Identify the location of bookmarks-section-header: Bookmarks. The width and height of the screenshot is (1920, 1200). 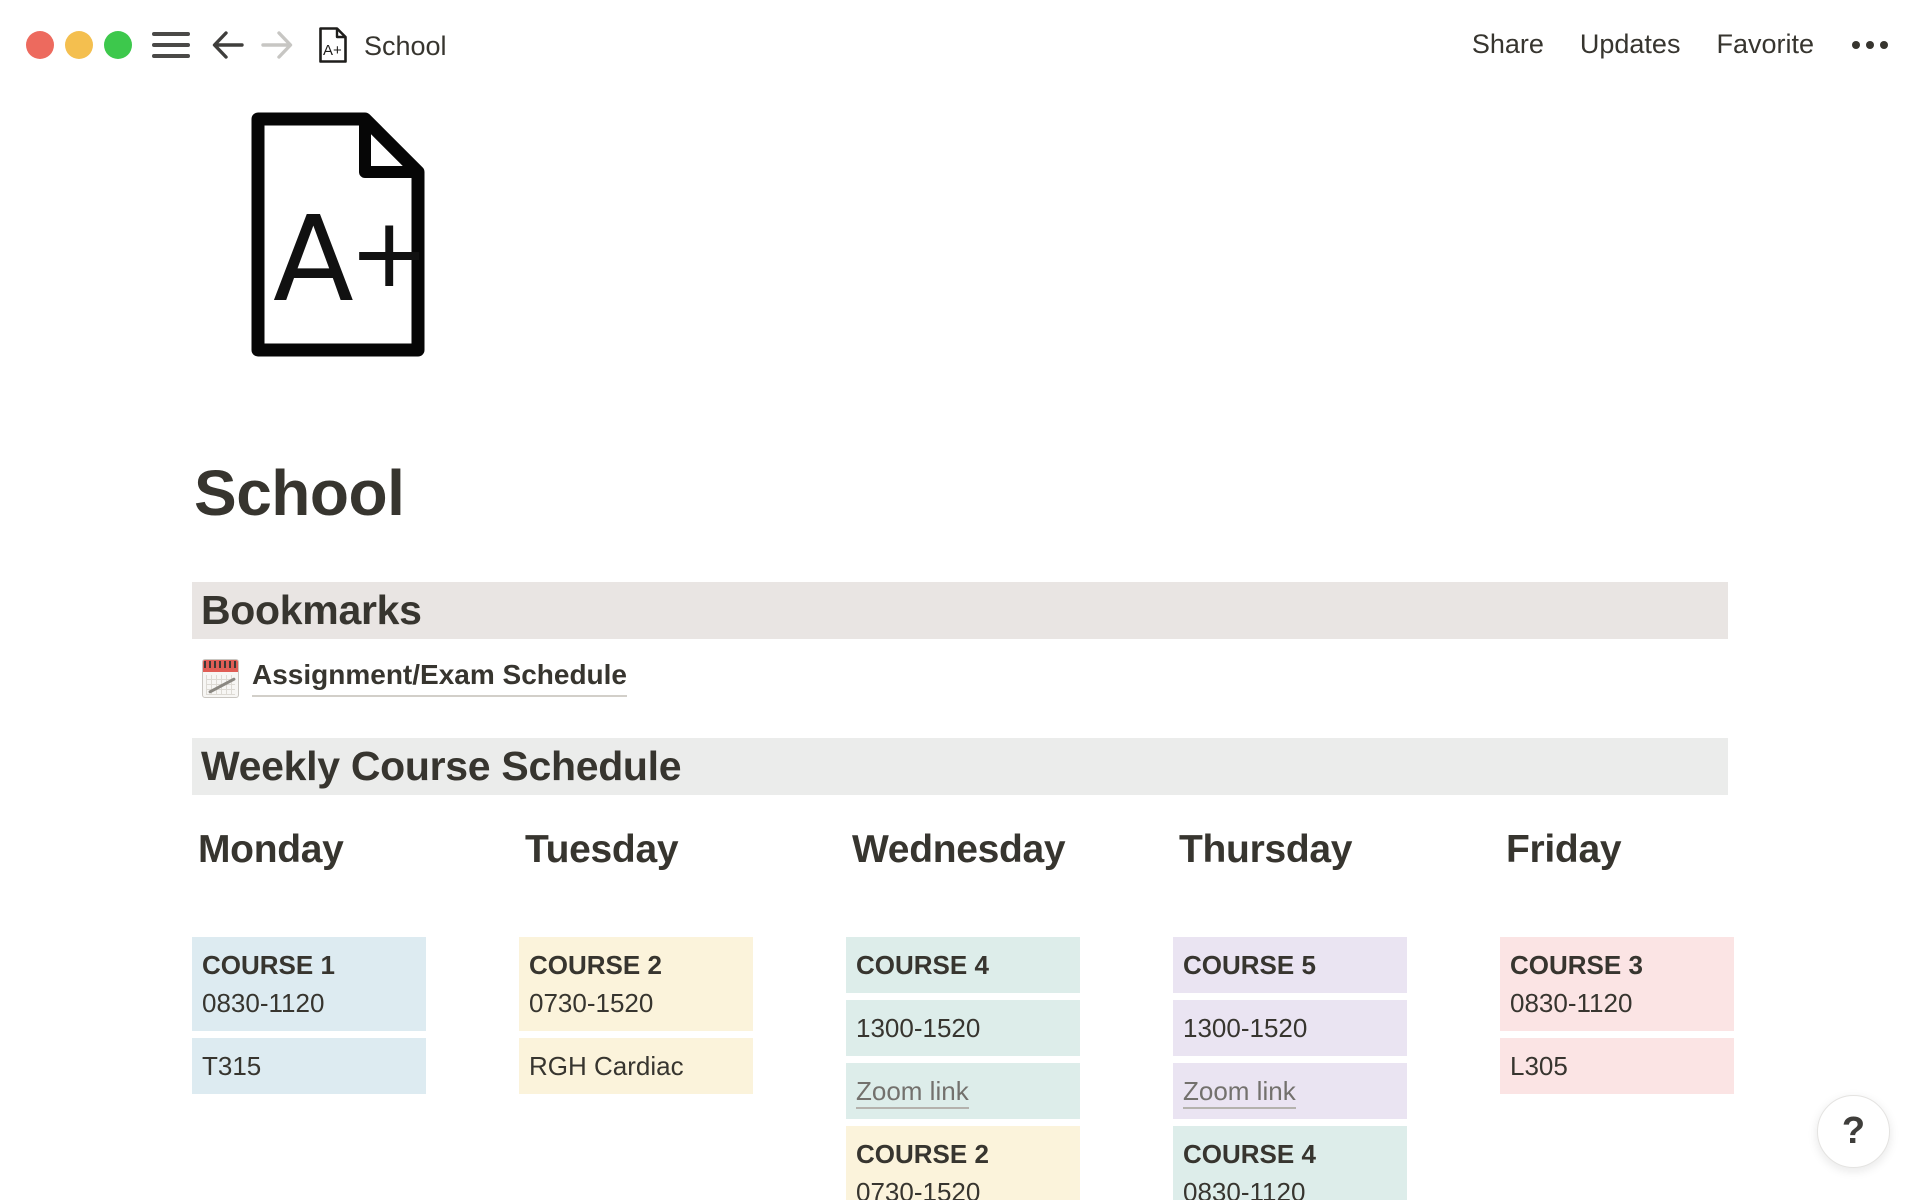
(960, 610).